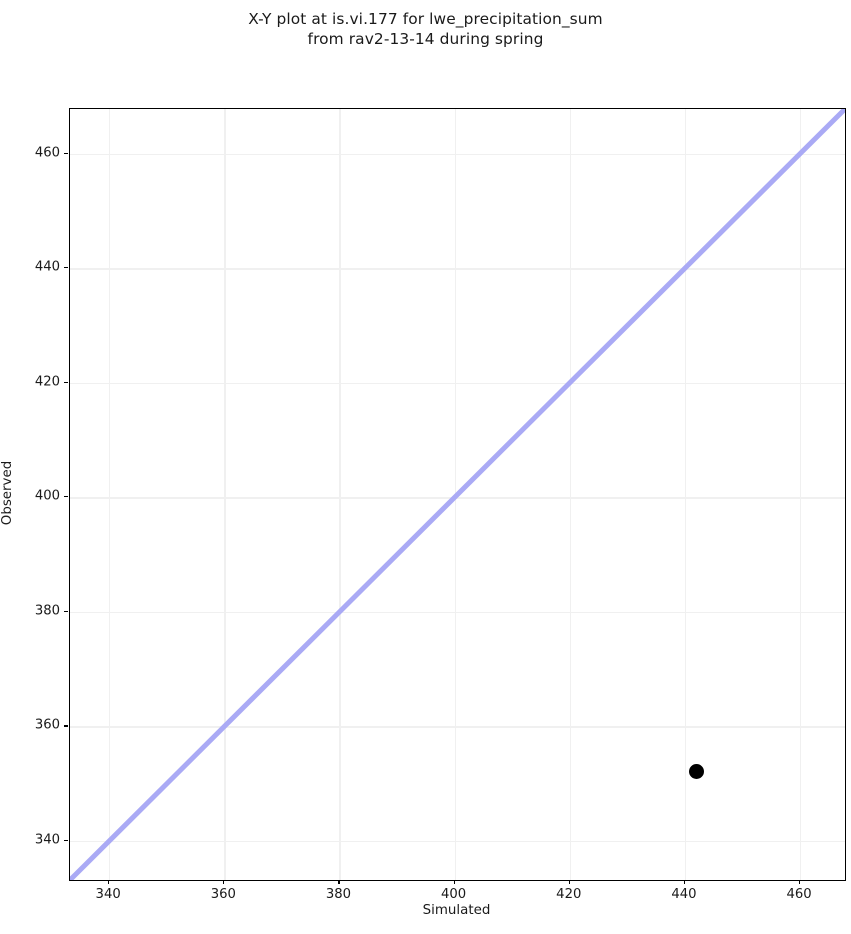 The width and height of the screenshot is (851, 934). I want to click on y-tick-label: 340, so click(47, 840).